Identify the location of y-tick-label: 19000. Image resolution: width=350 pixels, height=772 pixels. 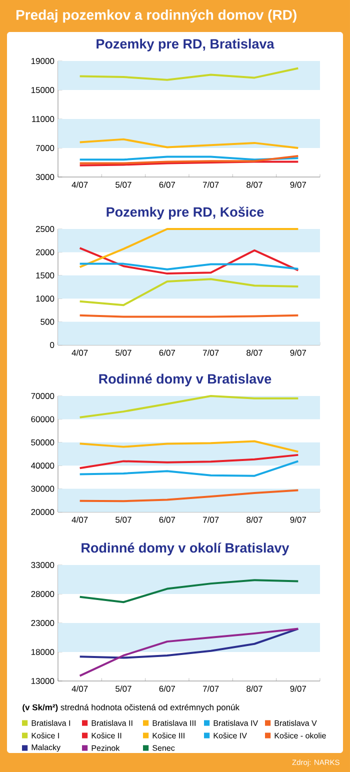
(42, 61).